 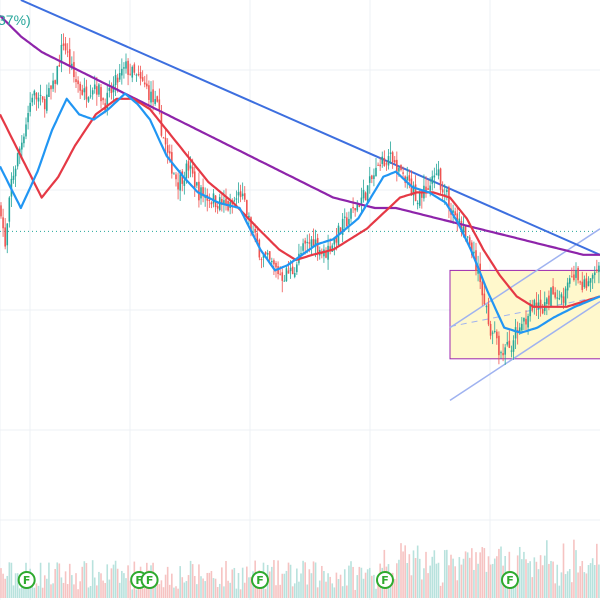 I want to click on range-box, so click(x=524, y=314).